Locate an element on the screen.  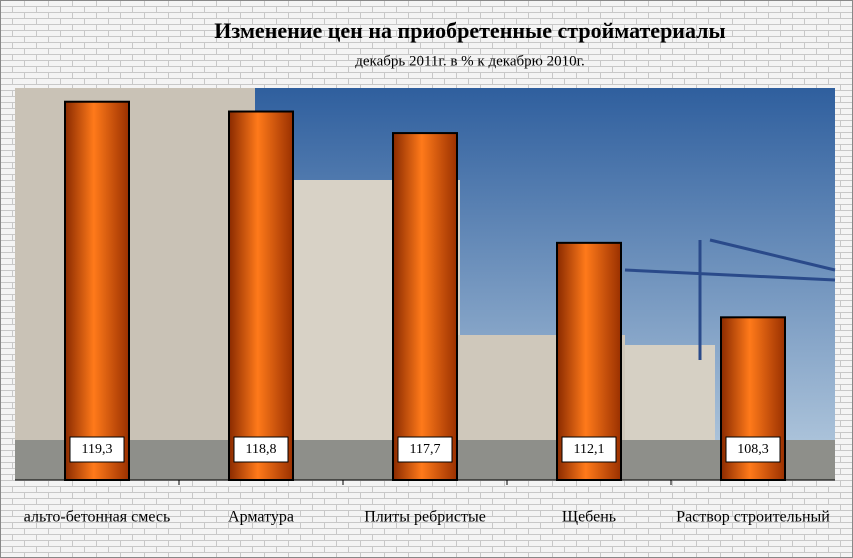
x-tick-label: Плиты ребристые is located at coordinates (425, 517).